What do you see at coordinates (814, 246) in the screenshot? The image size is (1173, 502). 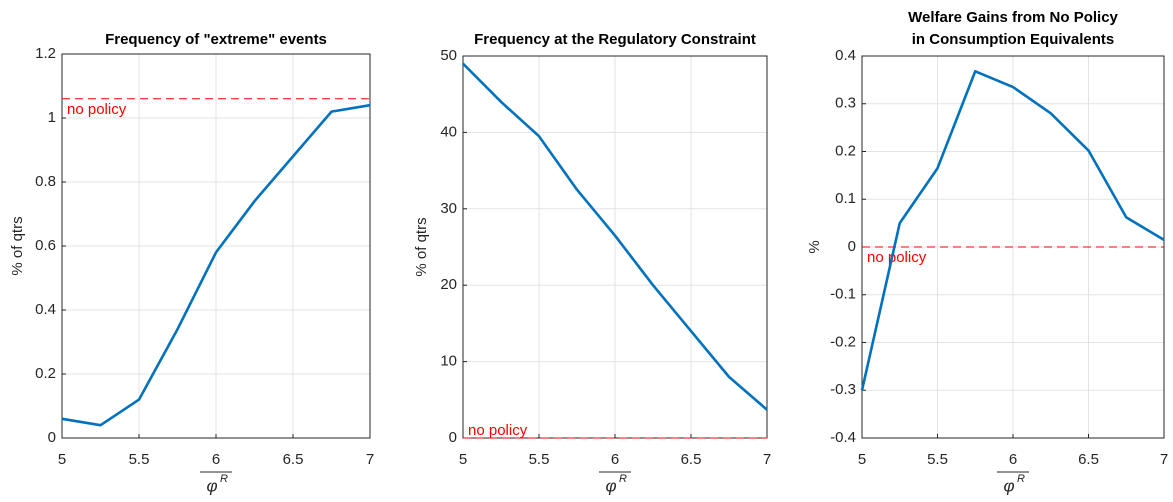 I see `y-axis-label: %` at bounding box center [814, 246].